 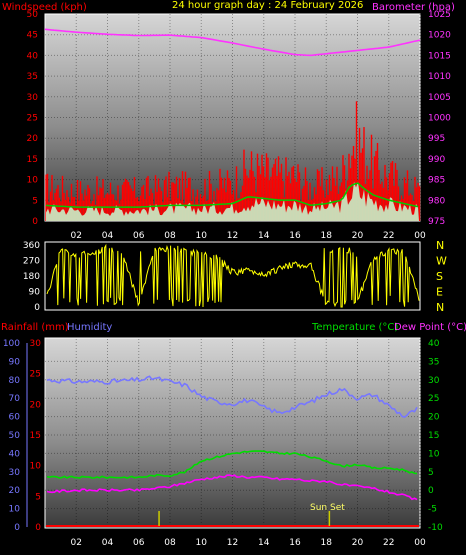 What do you see at coordinates (33, 56) in the screenshot?
I see `wind-tick-label: 40` at bounding box center [33, 56].